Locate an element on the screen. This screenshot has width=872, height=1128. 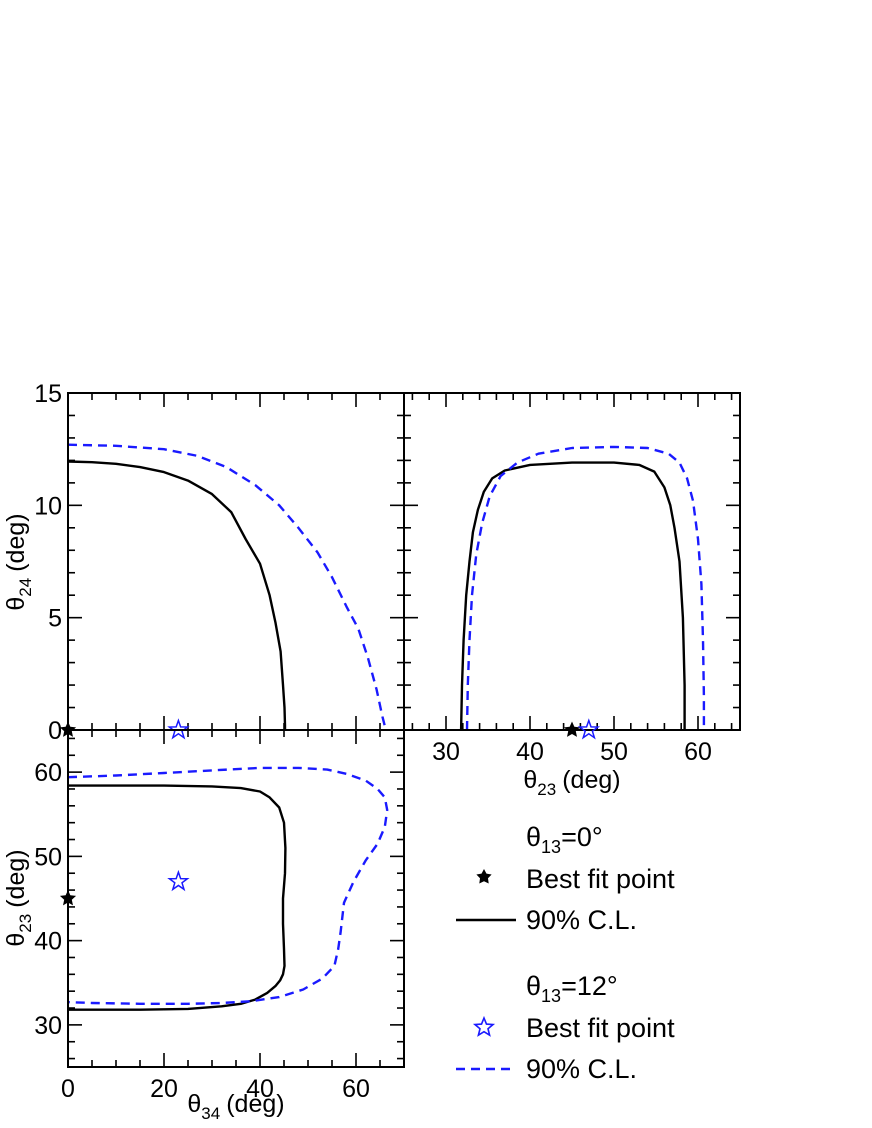
panel-bl-series is located at coordinates (228, 888).